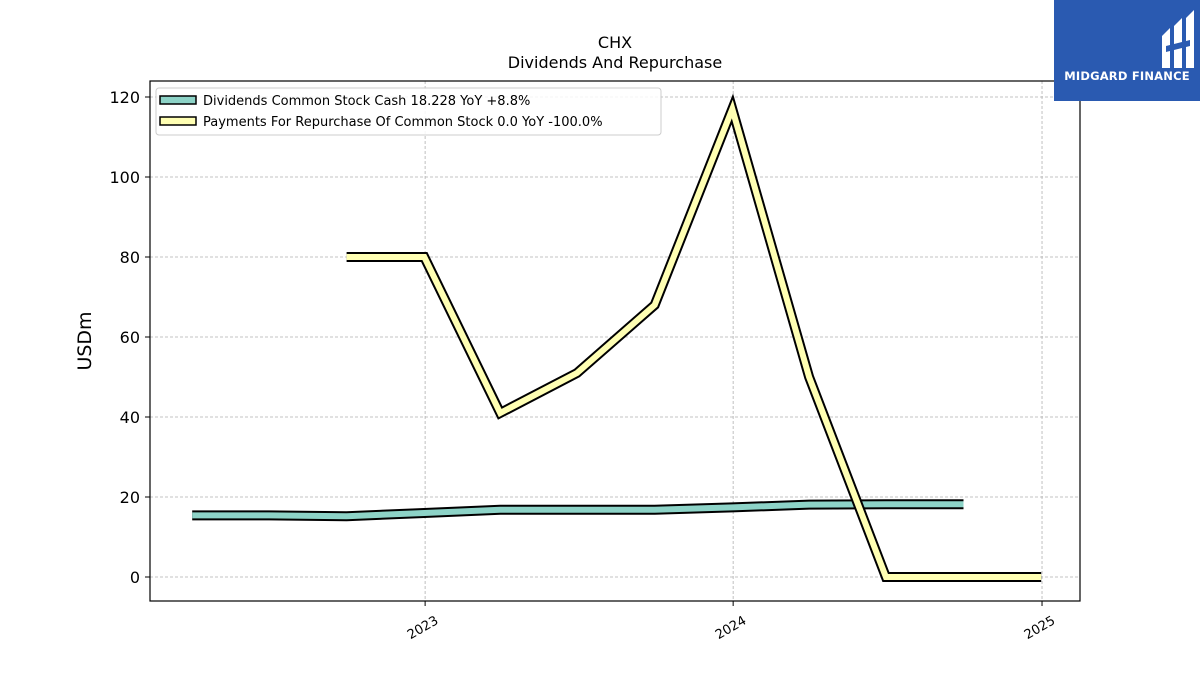 This screenshot has width=1200, height=675. What do you see at coordinates (124, 97) in the screenshot?
I see `y-tick-label: 120` at bounding box center [124, 97].